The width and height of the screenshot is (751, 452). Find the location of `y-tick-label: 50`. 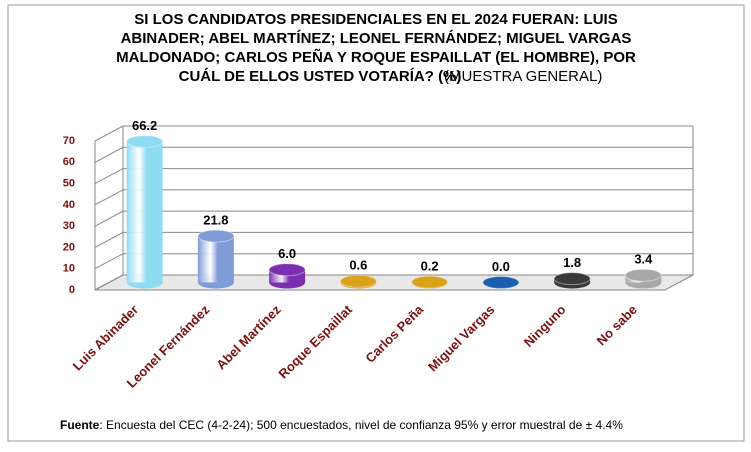

y-tick-label: 50 is located at coordinates (69, 183).